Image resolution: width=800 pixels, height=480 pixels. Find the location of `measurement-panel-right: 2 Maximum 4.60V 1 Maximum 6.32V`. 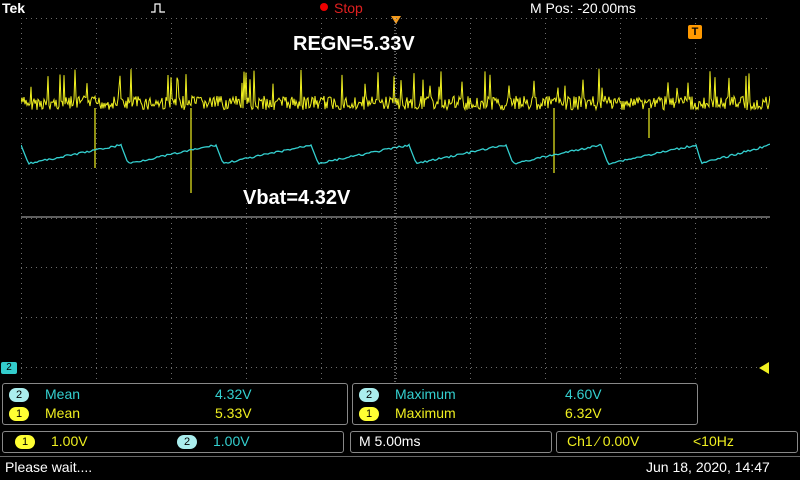

measurement-panel-right: 2 Maximum 4.60V 1 Maximum 6.32V is located at coordinates (525, 404).